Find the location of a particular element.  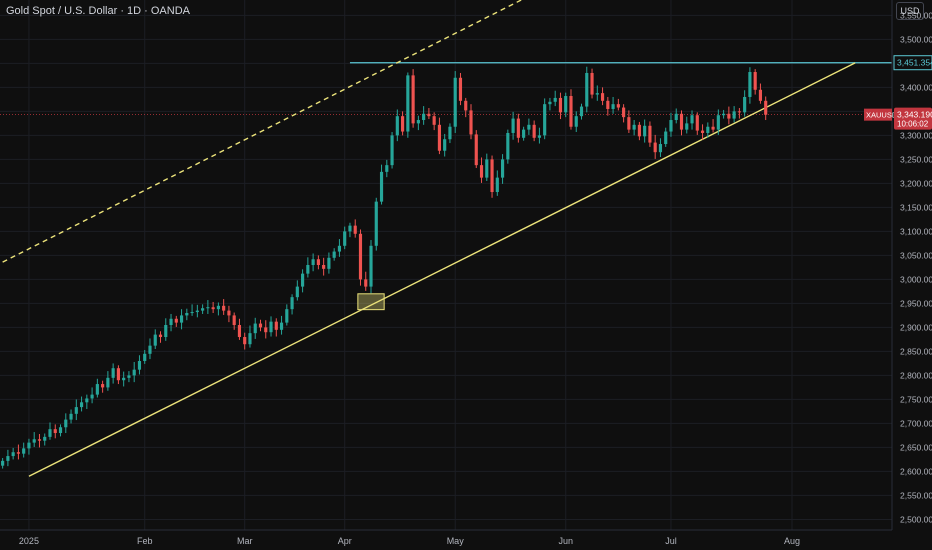

x-tick-label: 2025 is located at coordinates (29, 541).